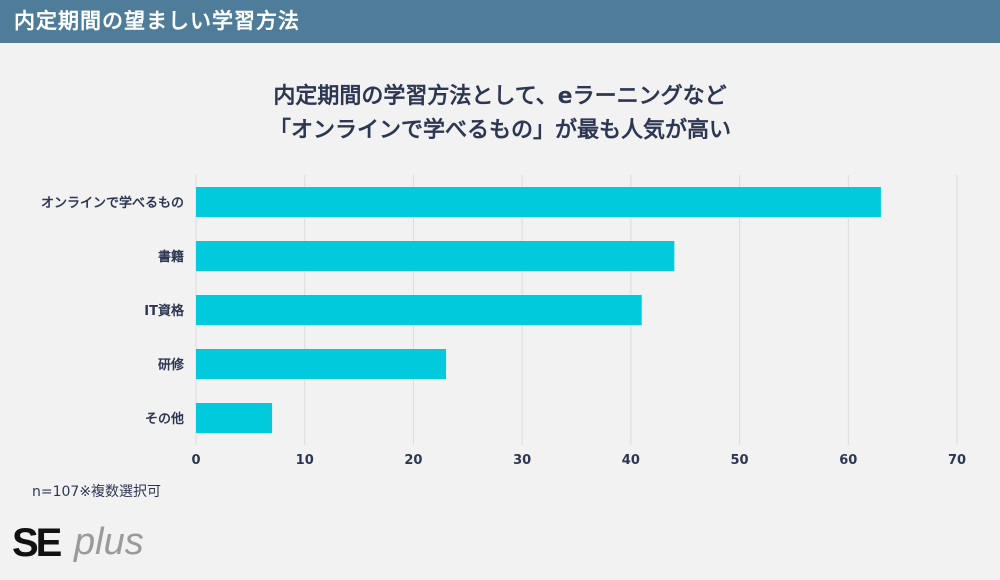 Image resolution: width=1000 pixels, height=580 pixels. Describe the element at coordinates (171, 365) in the screenshot. I see `category-label: 研修` at that location.